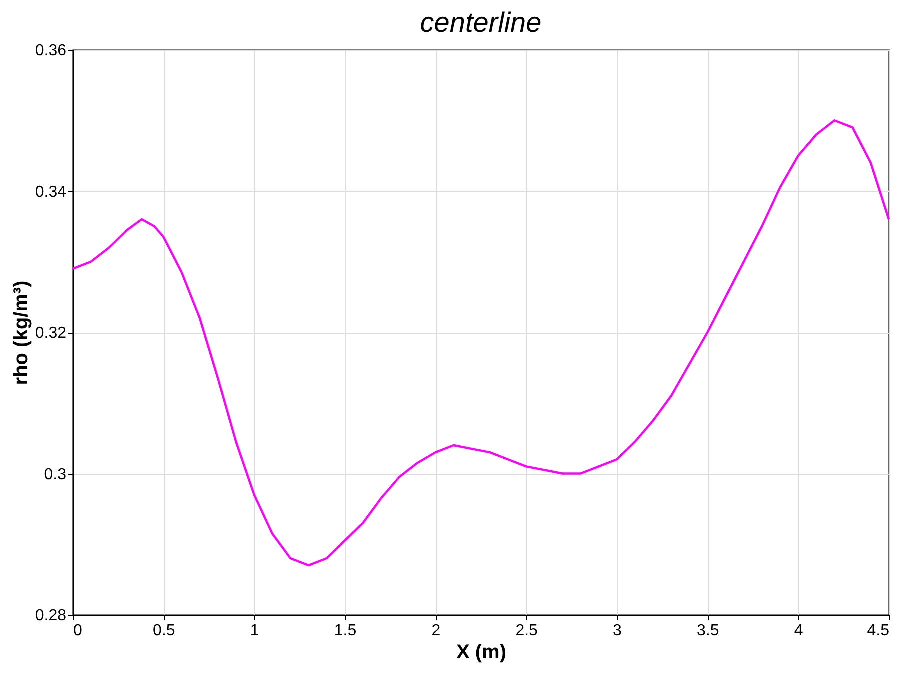 This screenshot has width=917, height=678. Describe the element at coordinates (164, 631) in the screenshot. I see `x-tick-label: 0.5` at that location.